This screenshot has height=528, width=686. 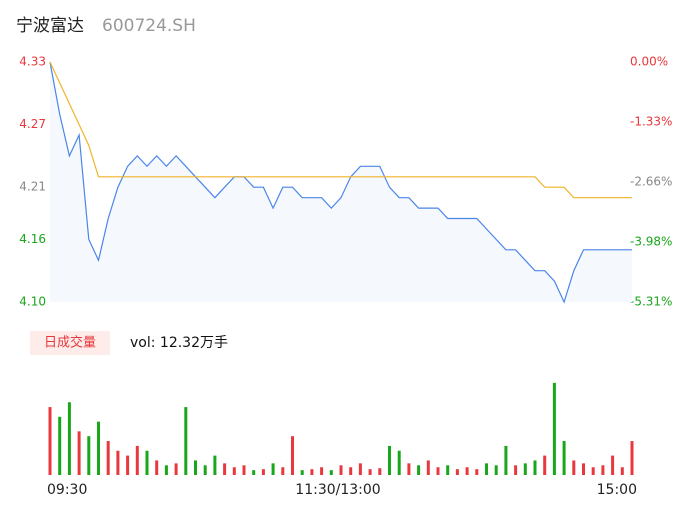 I want to click on volume-label: 日成交量, so click(x=70, y=343).